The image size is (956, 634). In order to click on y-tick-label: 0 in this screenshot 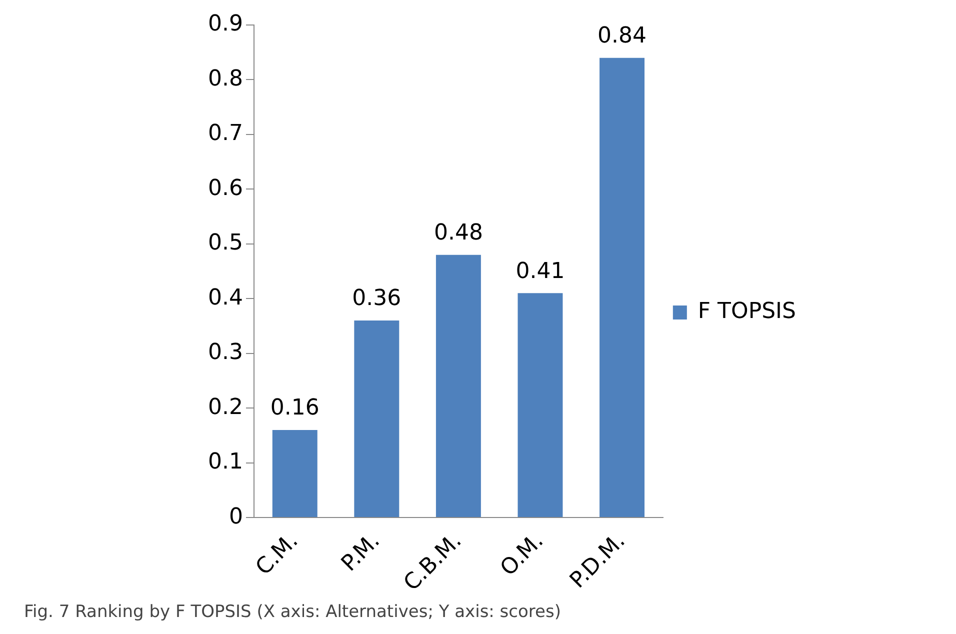, I will do `click(235, 517)`.